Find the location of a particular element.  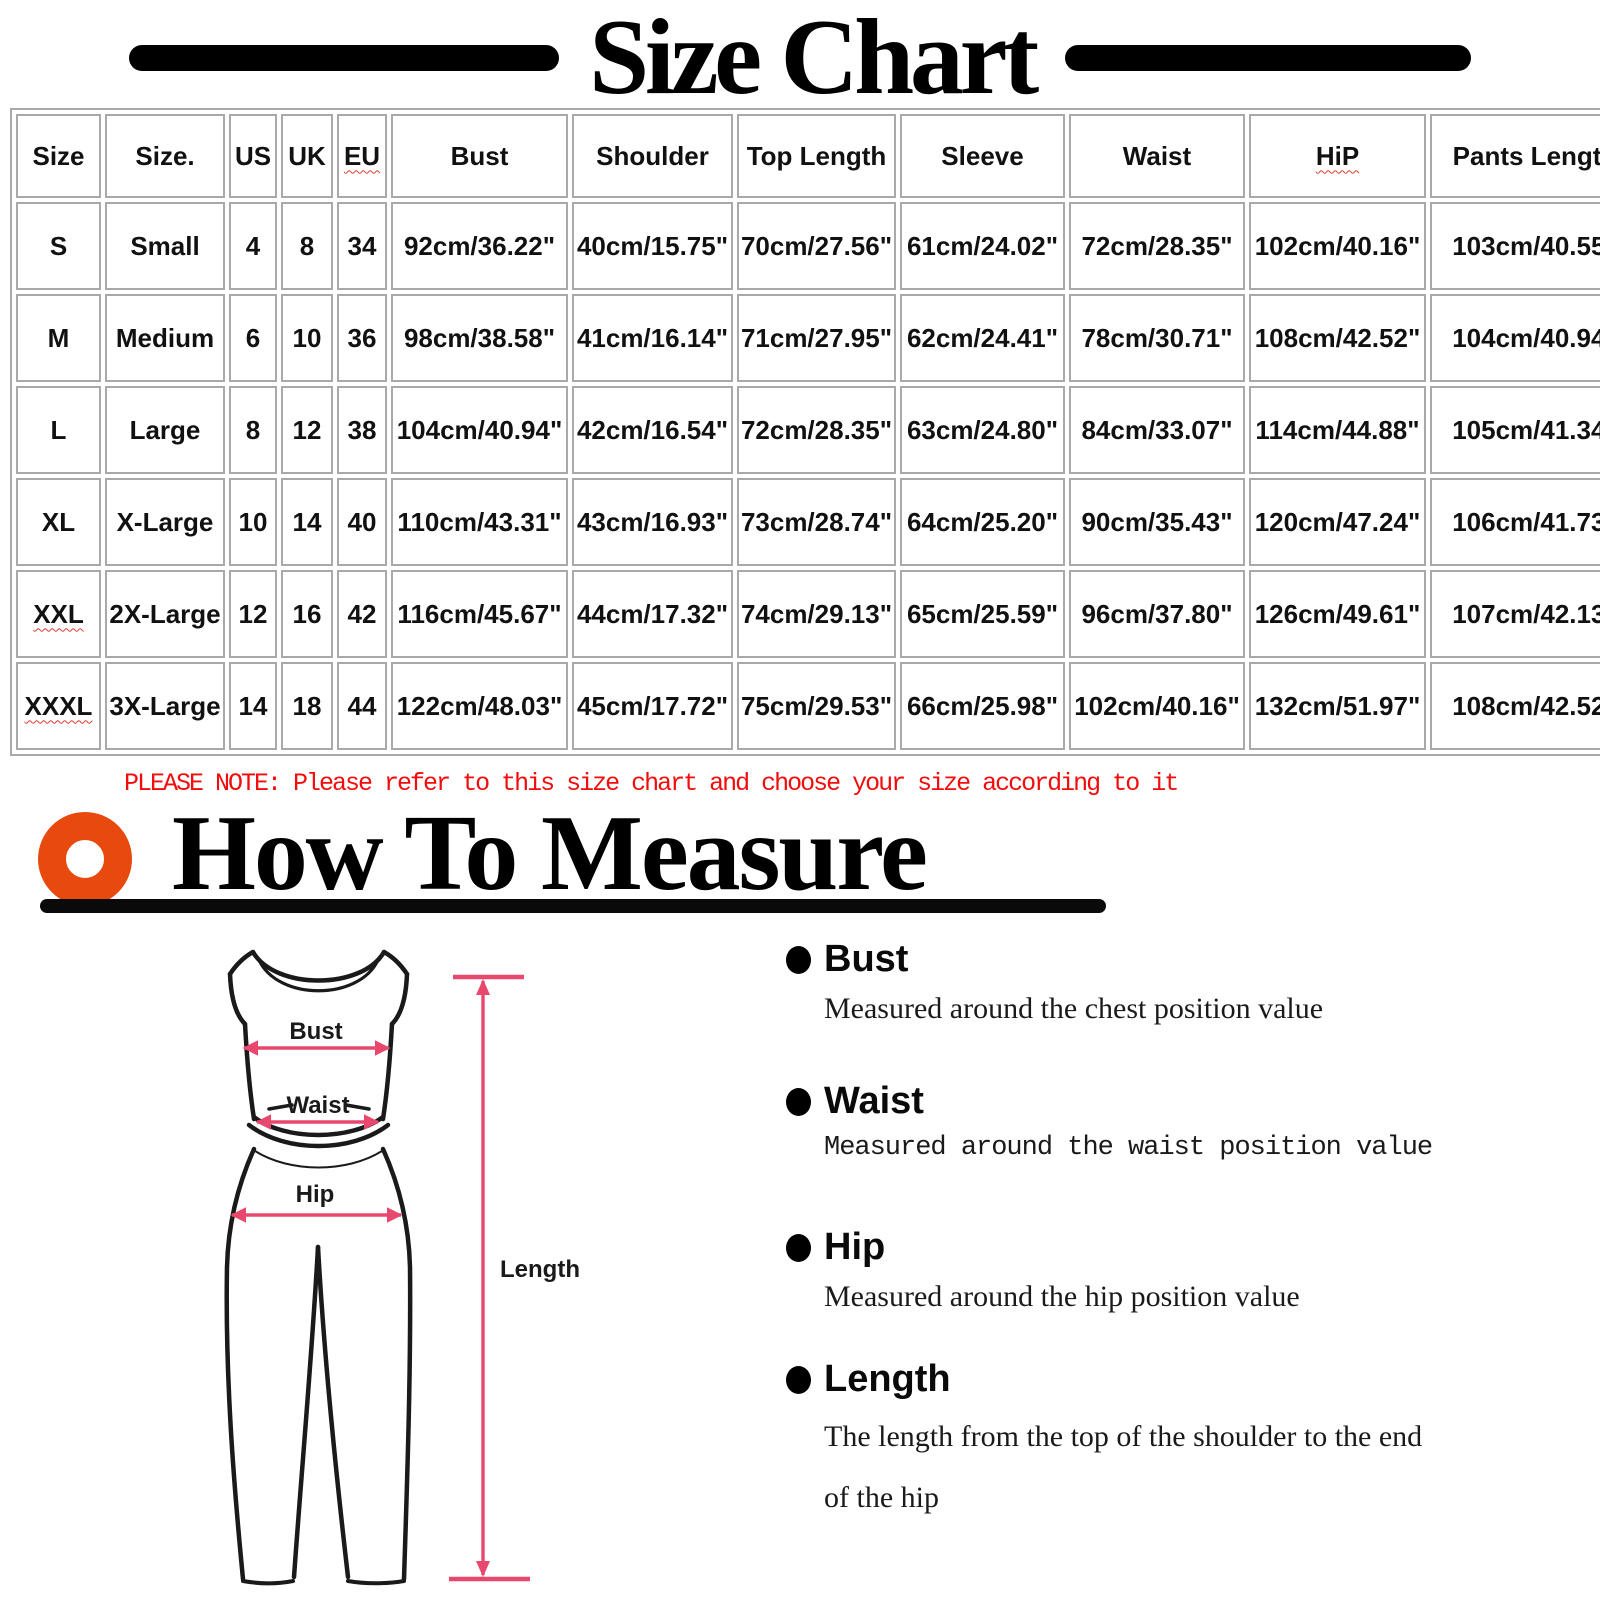

title-rule-right is located at coordinates (1267, 58).